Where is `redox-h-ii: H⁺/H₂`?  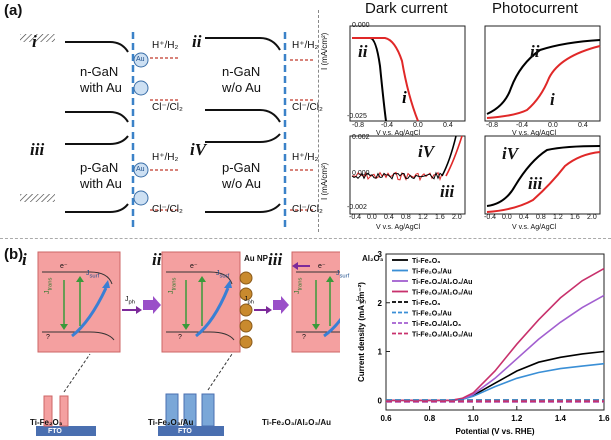 redox-h-ii: H⁺/H₂ is located at coordinates (305, 45).